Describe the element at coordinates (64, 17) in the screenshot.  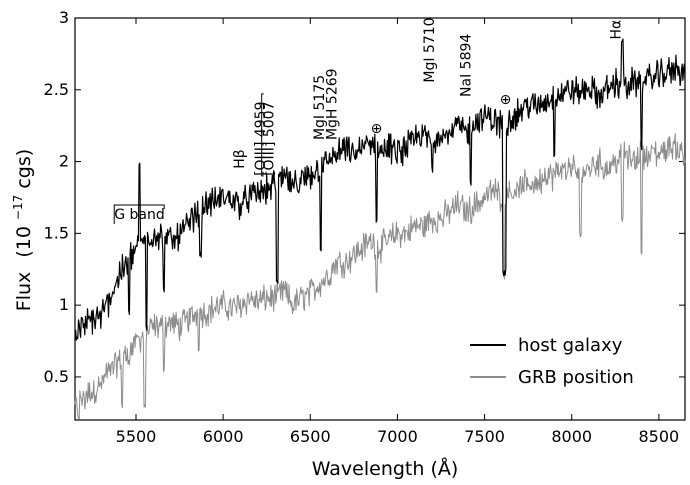
I see `y-tick-label: 3` at that location.